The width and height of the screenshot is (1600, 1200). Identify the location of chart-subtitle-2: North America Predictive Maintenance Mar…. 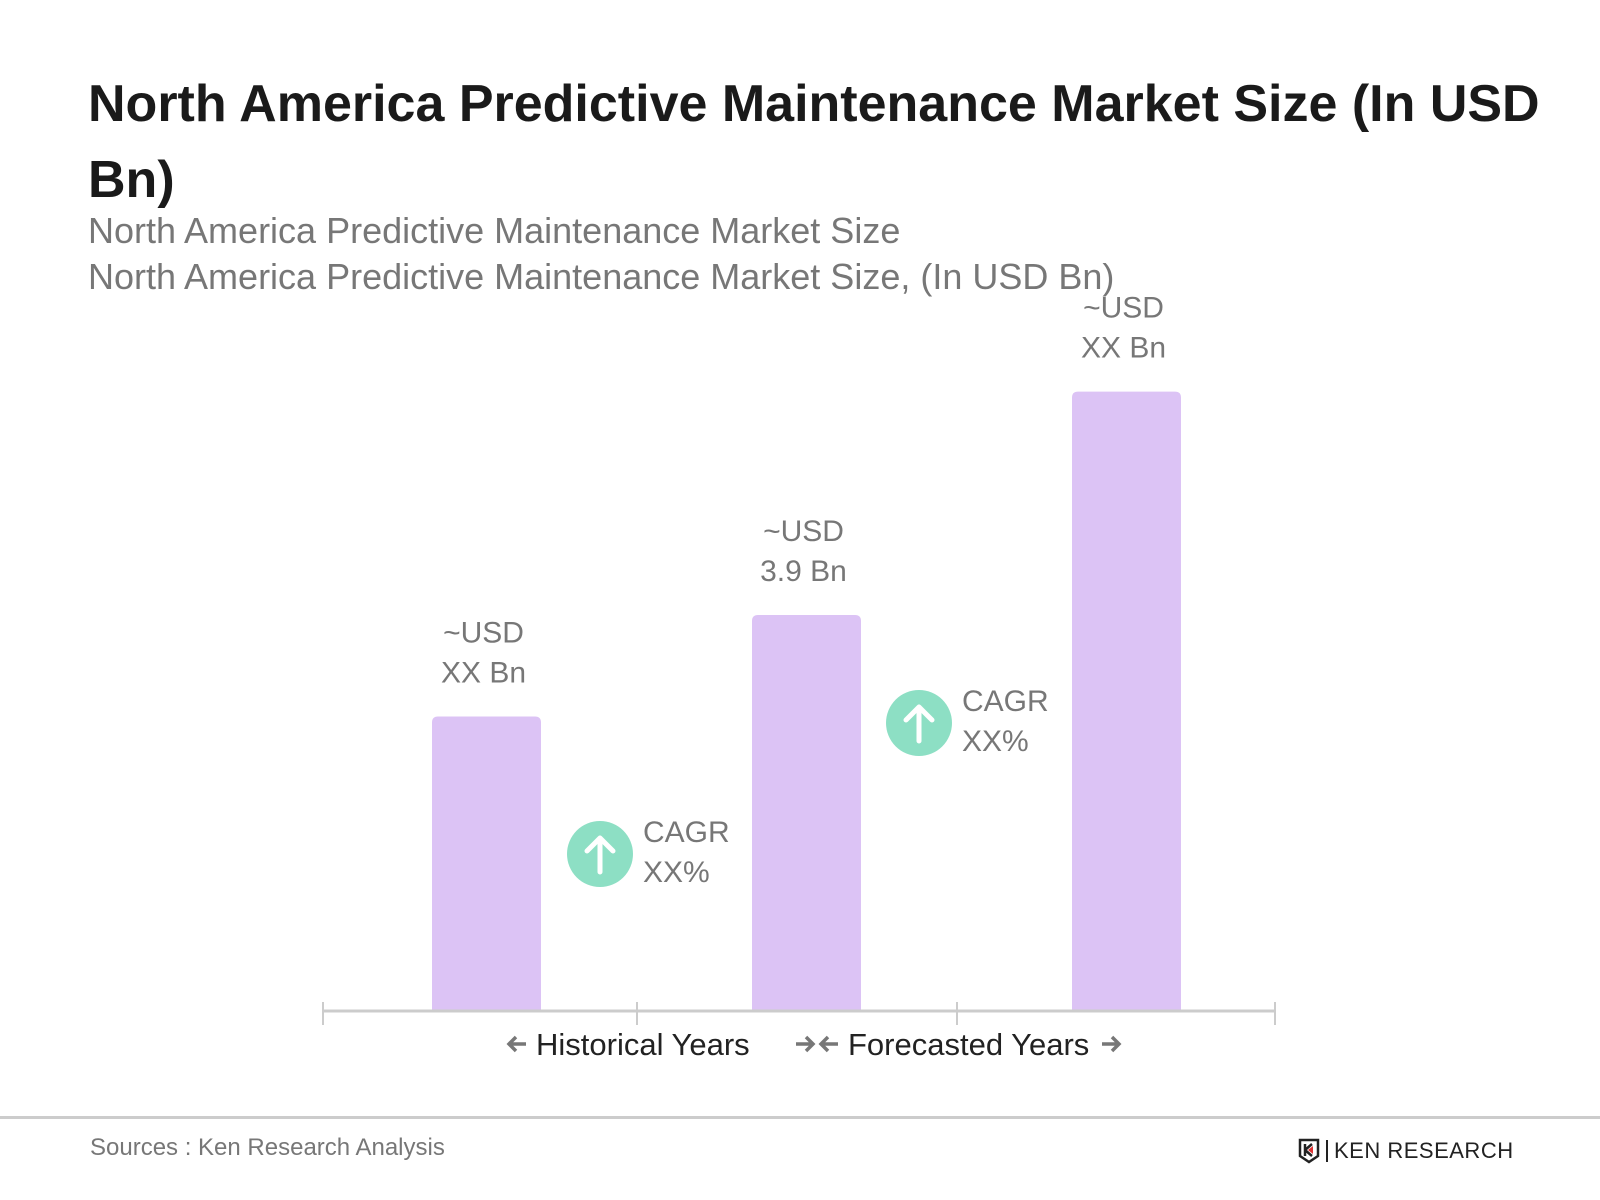
(601, 276).